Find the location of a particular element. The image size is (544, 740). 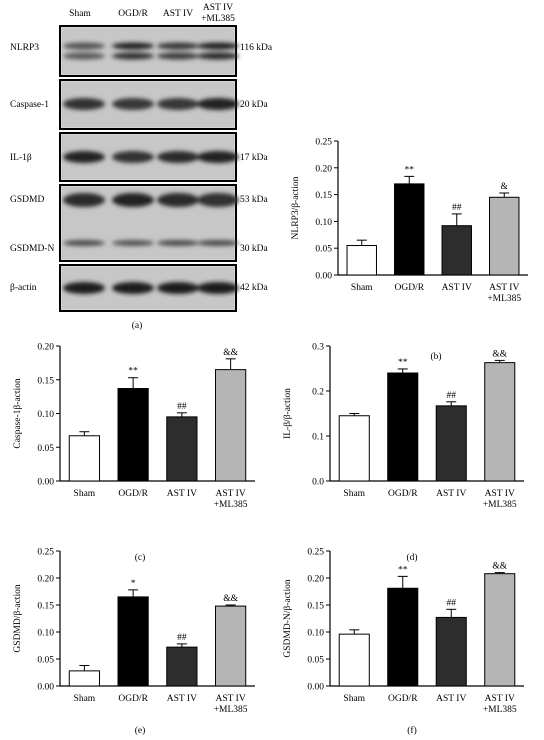

y-axis-label: IL-β/β-action is located at coordinates (288, 413).